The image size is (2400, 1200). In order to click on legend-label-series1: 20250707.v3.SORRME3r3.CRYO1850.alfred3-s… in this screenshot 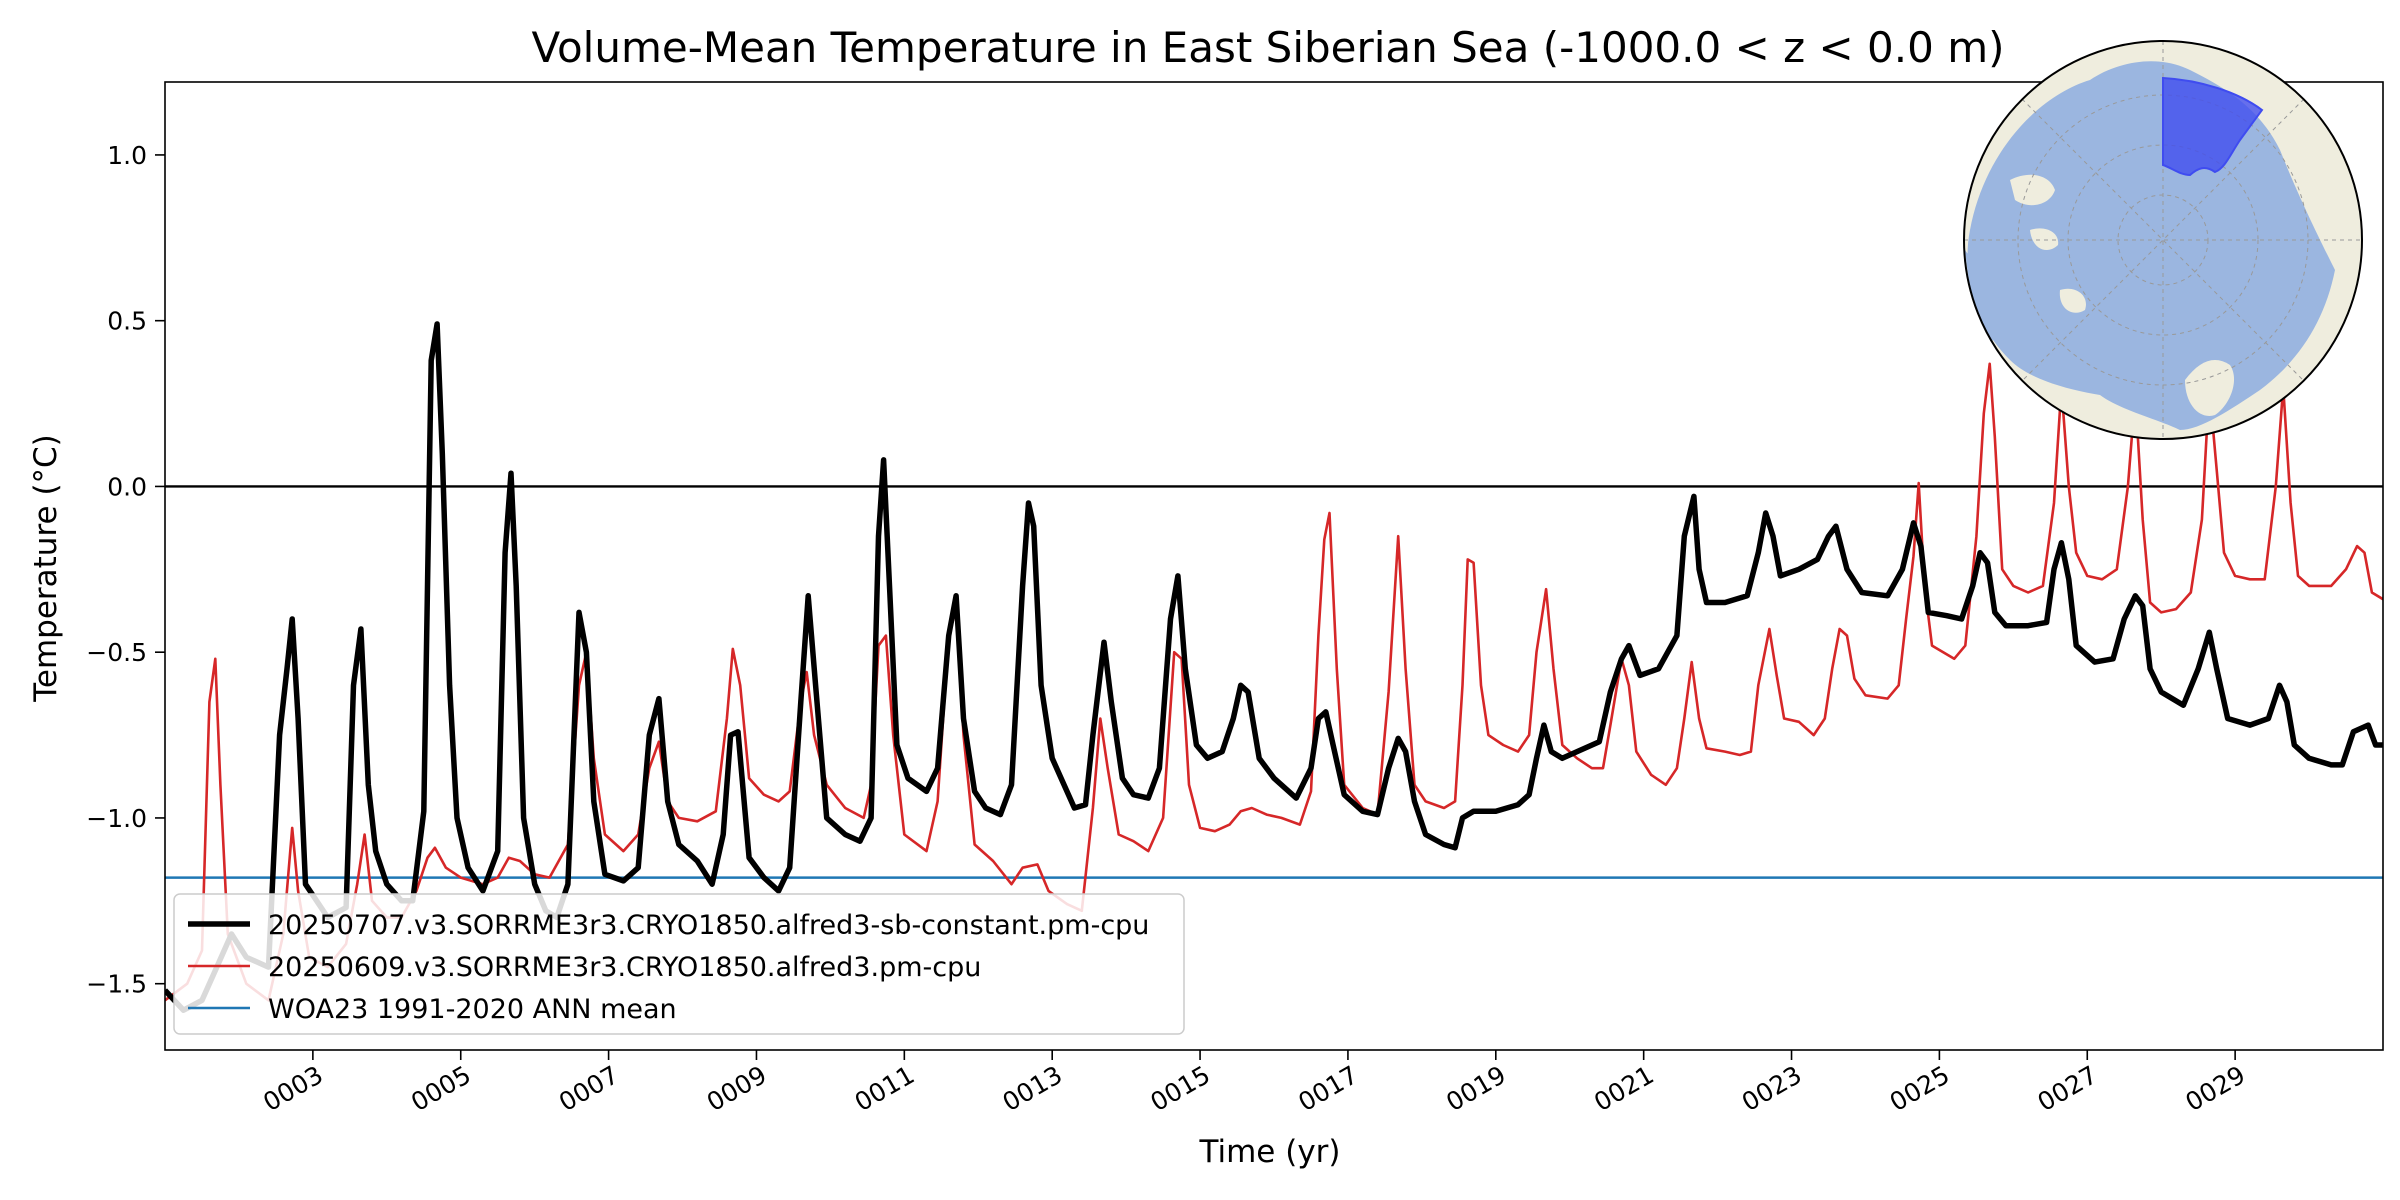, I will do `click(708, 925)`.